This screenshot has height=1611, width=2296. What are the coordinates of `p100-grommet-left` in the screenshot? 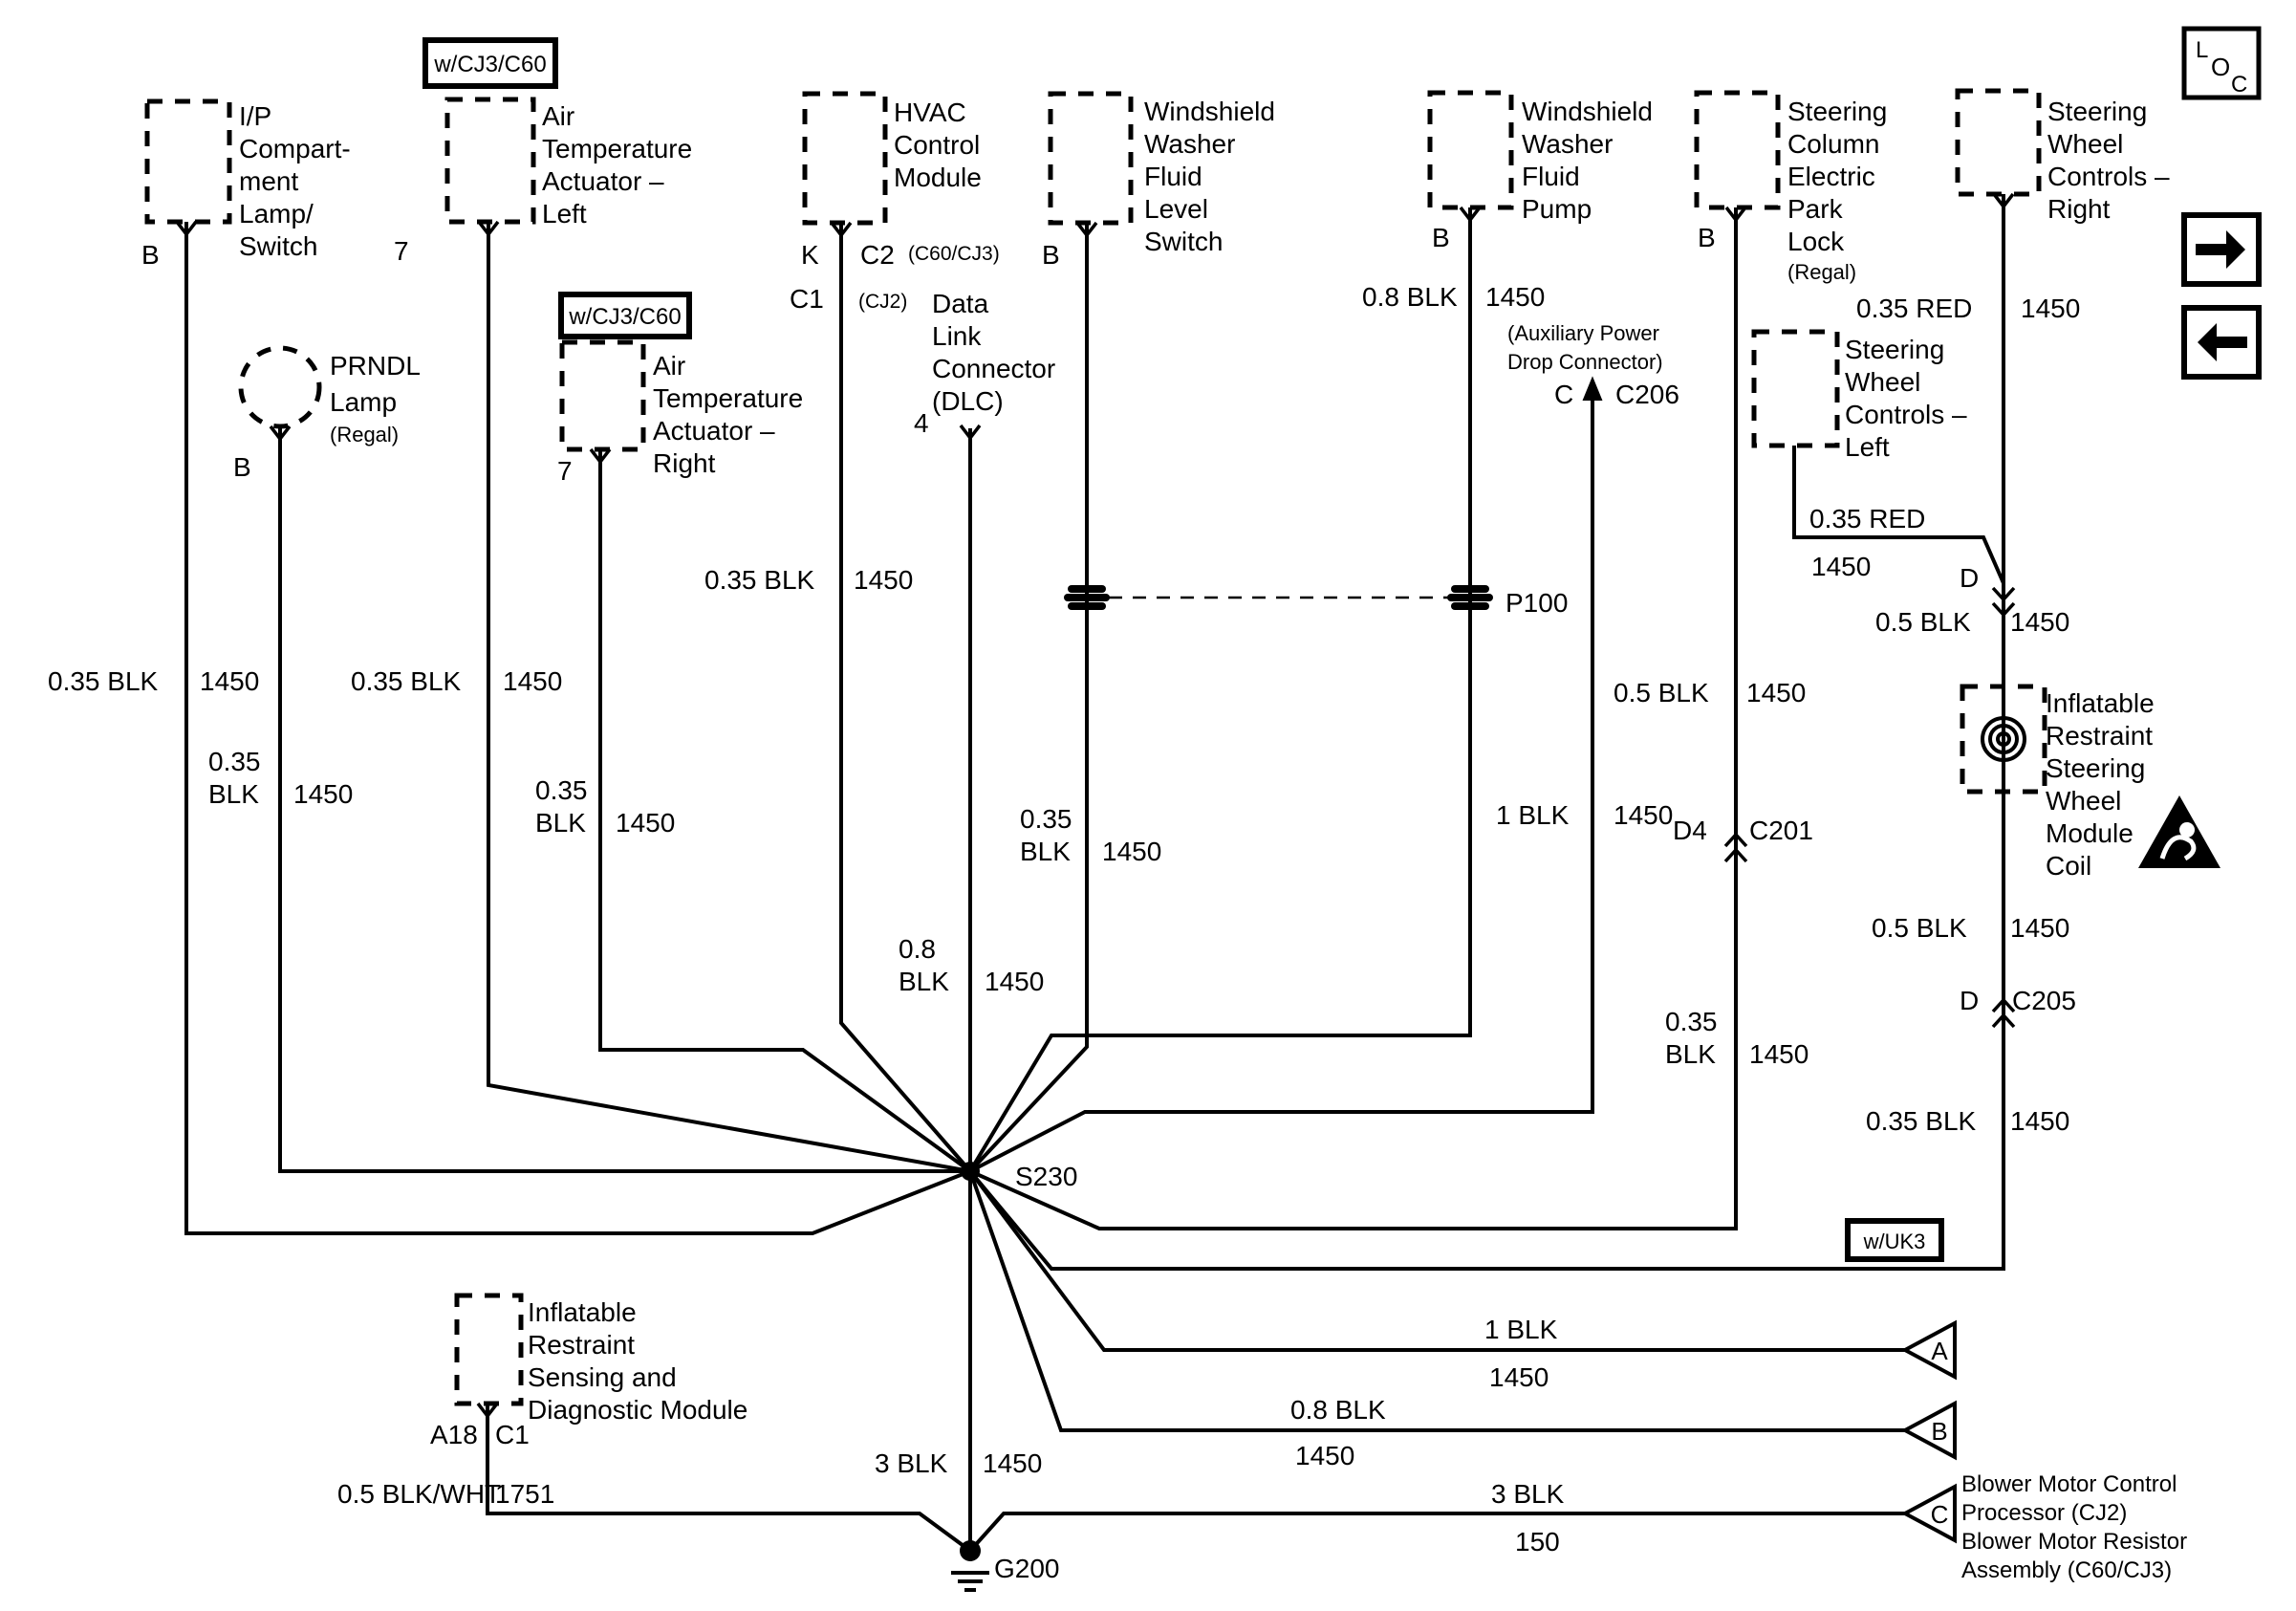 It's located at (1087, 589).